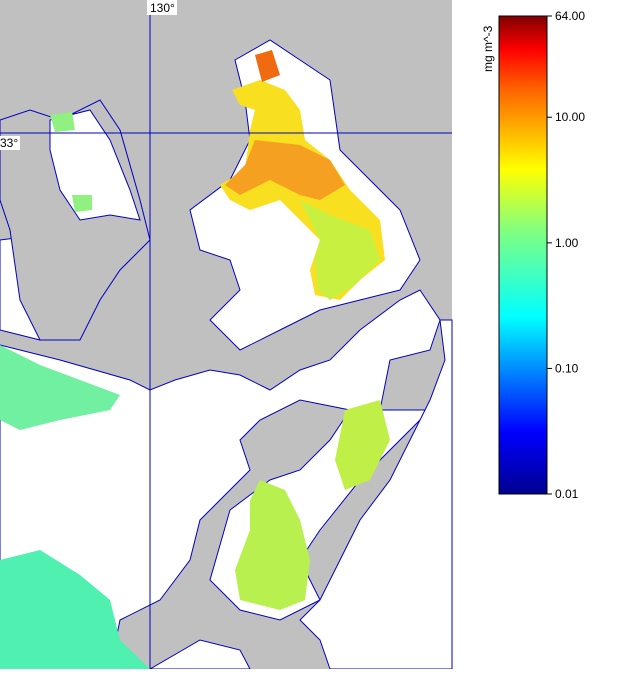 This screenshot has height=674, width=635. What do you see at coordinates (570, 16) in the screenshot?
I see `colorbar-tick-label: 64.00` at bounding box center [570, 16].